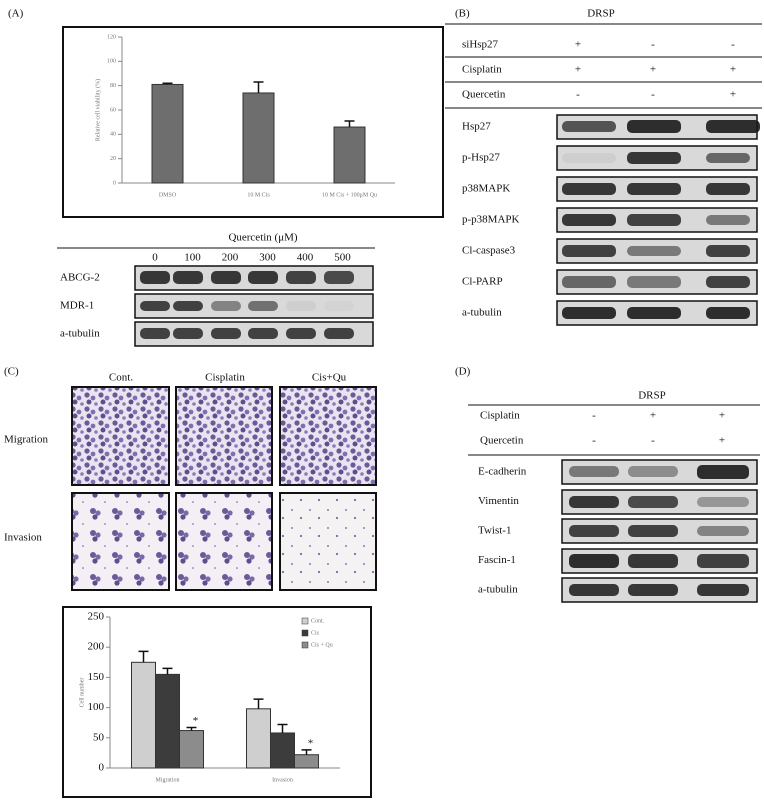 The height and width of the screenshot is (804, 764). Describe the element at coordinates (168, 195) in the screenshot. I see `x-tick-label: DMSO` at that location.